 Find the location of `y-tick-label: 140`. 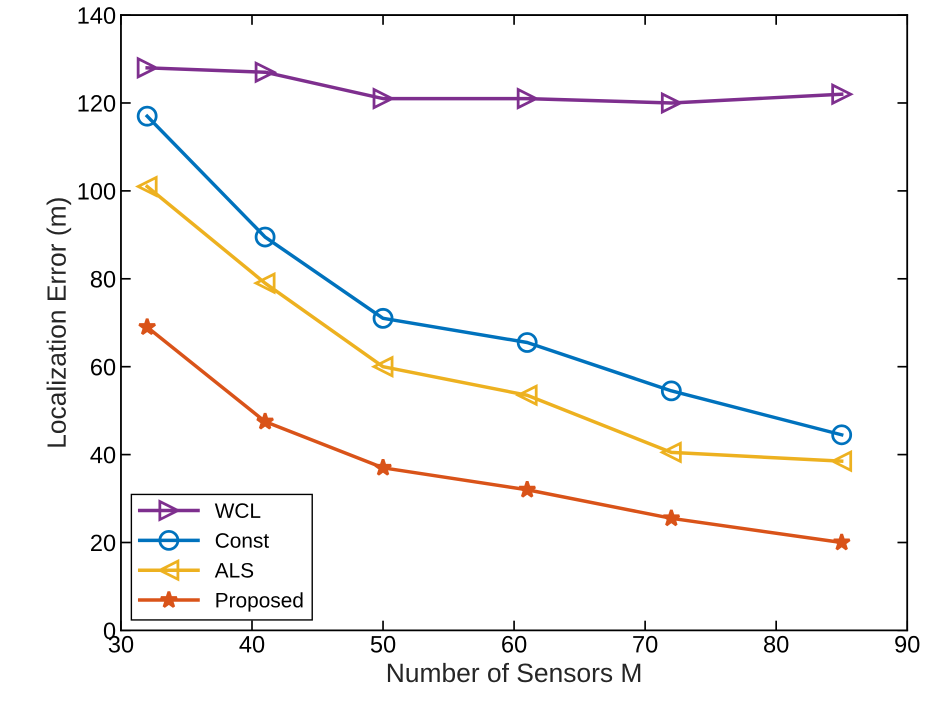

y-tick-label: 140 is located at coordinates (97, 15).